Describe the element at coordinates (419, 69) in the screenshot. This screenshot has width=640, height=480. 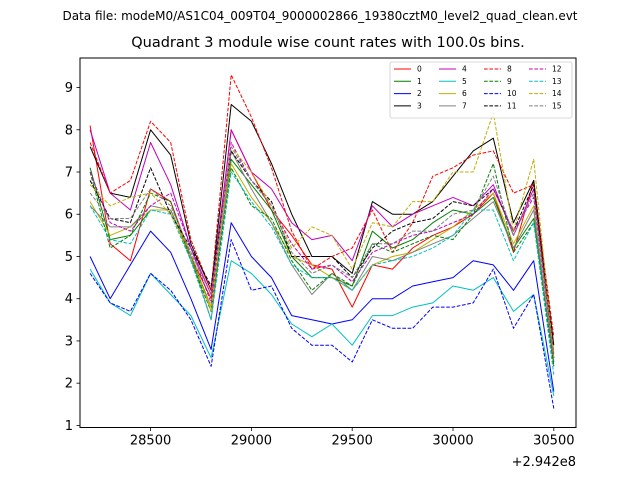
I see `legend-label-0: 0` at that location.